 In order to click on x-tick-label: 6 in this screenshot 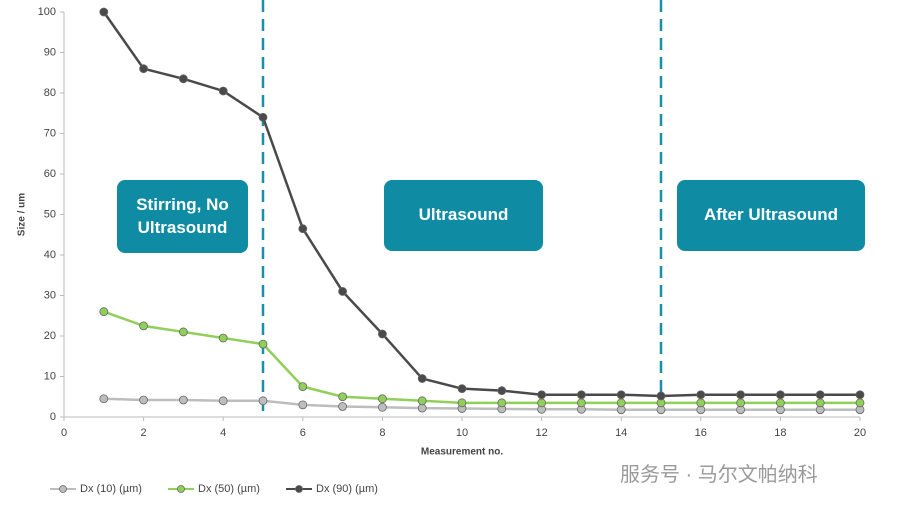, I will do `click(303, 433)`.